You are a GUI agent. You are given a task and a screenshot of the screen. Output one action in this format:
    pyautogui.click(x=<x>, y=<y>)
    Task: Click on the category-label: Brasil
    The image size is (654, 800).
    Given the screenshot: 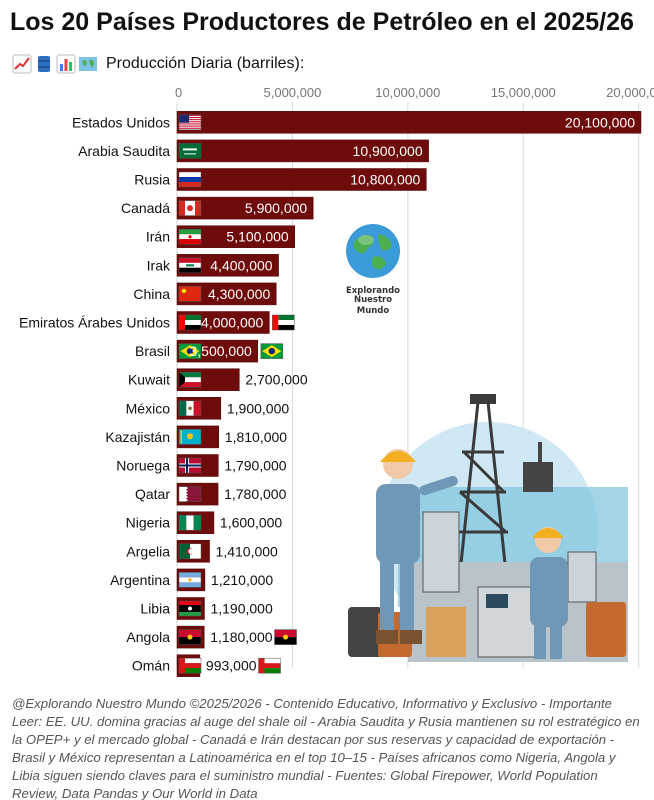 What is the action you would take?
    pyautogui.click(x=152, y=351)
    